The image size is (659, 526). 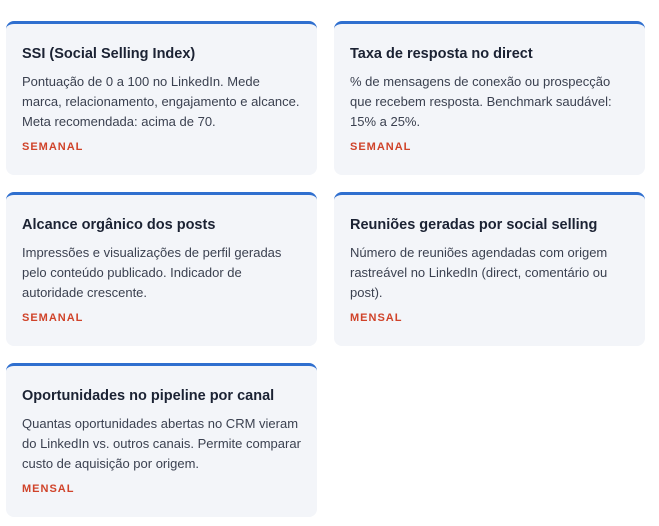 What do you see at coordinates (474, 225) in the screenshot?
I see `card-title: Reuniões geradas por social selling` at bounding box center [474, 225].